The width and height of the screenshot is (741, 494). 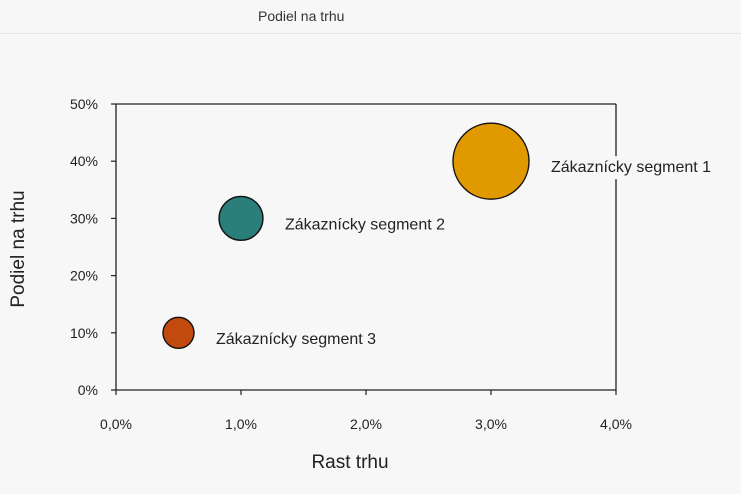 What do you see at coordinates (366, 424) in the screenshot?
I see `x-tick-label: 2,0%` at bounding box center [366, 424].